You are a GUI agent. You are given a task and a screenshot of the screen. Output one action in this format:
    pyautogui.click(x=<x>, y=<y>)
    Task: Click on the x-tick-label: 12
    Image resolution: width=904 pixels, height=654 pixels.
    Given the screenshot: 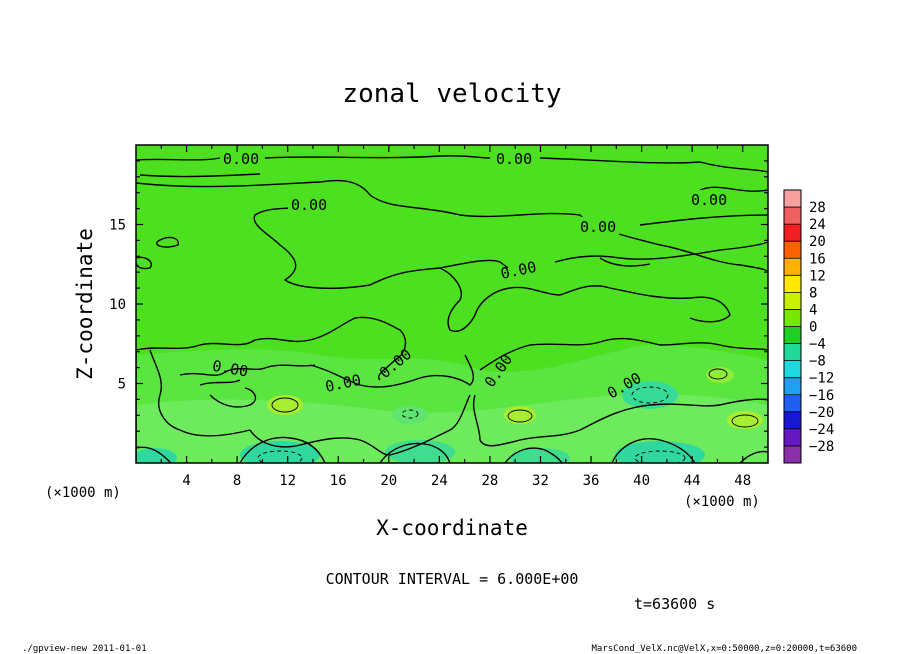 What is the action you would take?
    pyautogui.click(x=287, y=481)
    